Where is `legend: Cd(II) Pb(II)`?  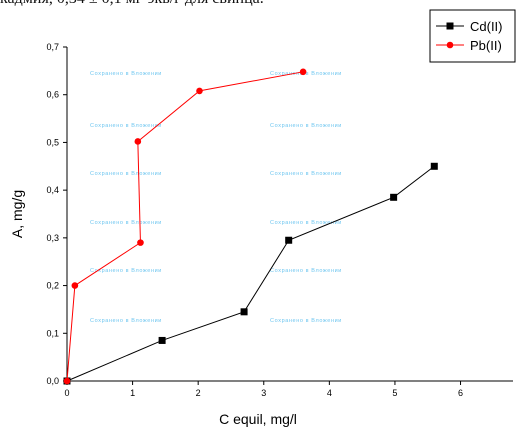 legend: Cd(II) Pb(II) is located at coordinates (472, 36).